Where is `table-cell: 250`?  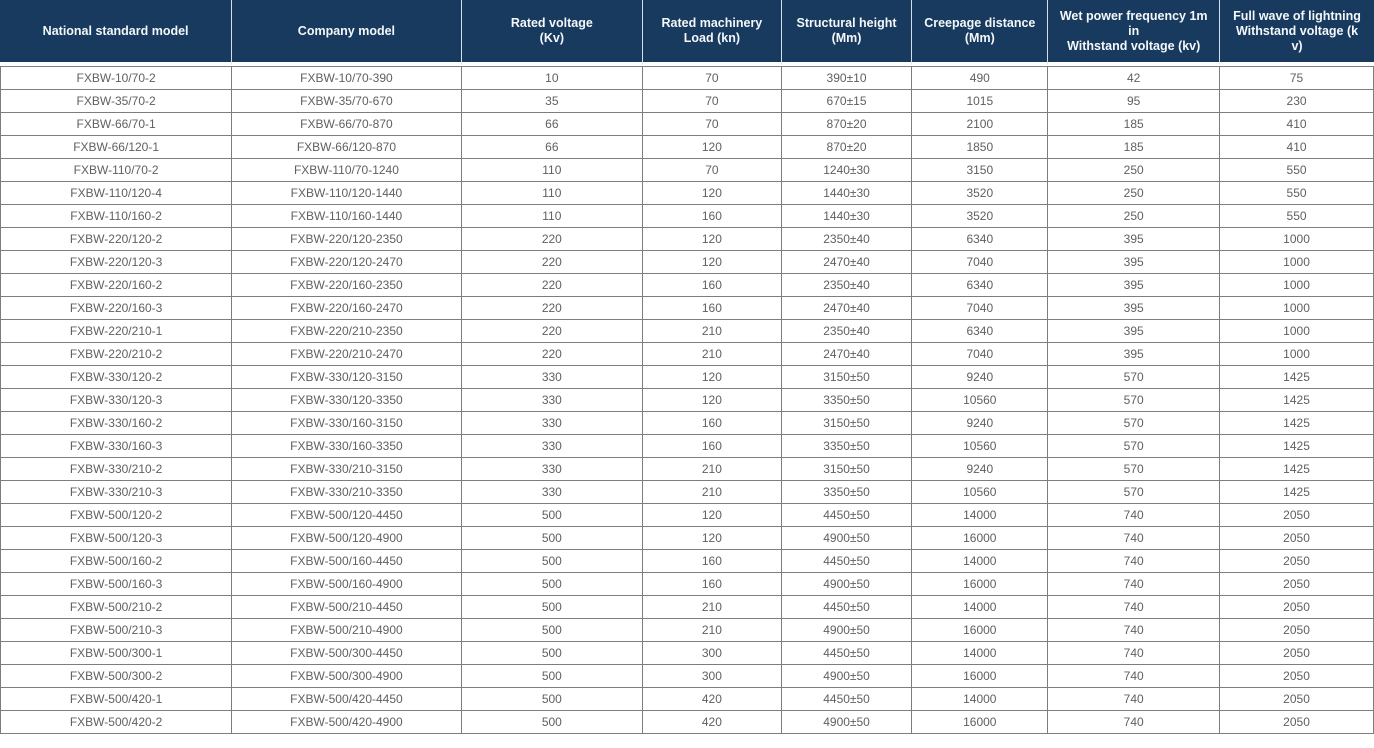
table-cell: 250 is located at coordinates (1134, 170).